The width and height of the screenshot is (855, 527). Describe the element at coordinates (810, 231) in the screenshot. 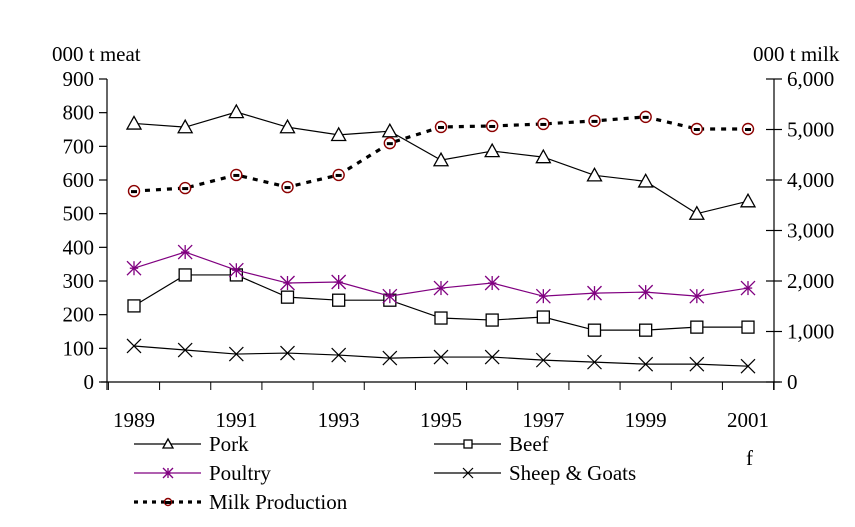

I see `right-y-tick-label: 3,000` at that location.